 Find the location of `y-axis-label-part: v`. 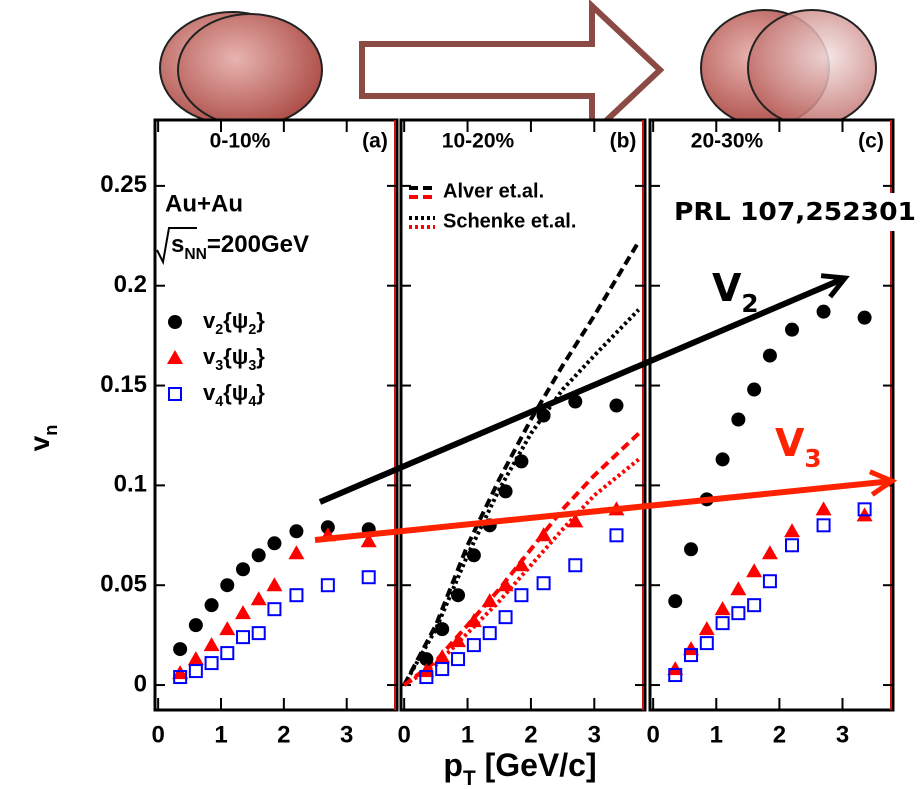

y-axis-label-part: v is located at coordinates (39, 443).